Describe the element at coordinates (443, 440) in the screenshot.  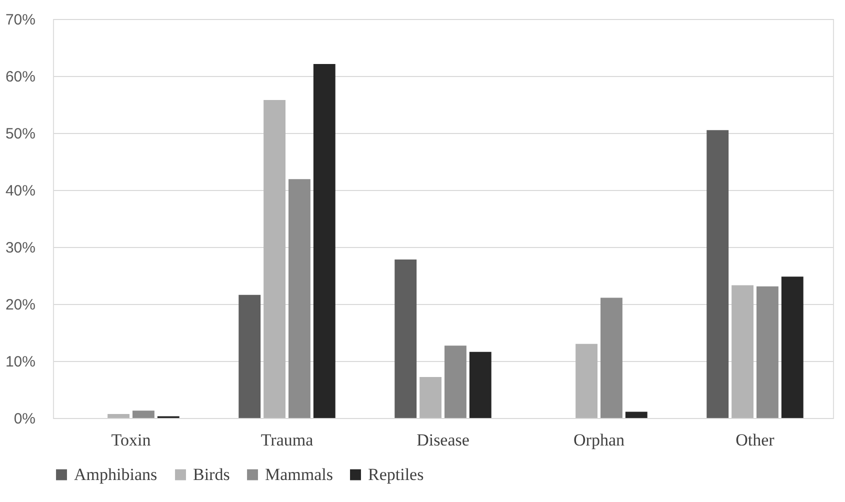
I see `x-tick-label: Disease` at that location.